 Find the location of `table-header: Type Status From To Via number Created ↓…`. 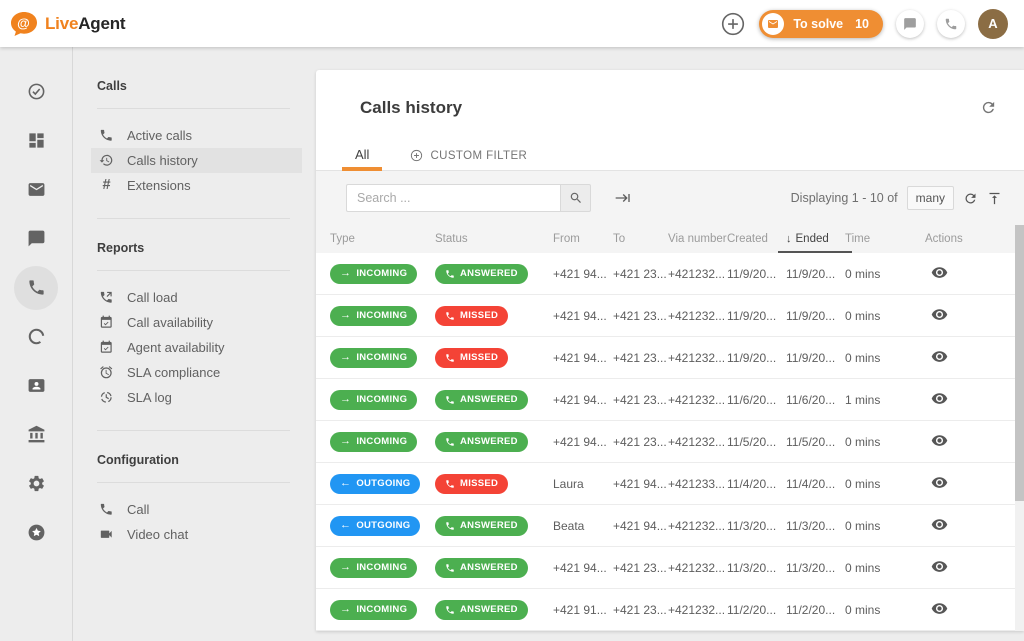

table-header: Type Status From To Via number Created ↓… is located at coordinates (670, 239).